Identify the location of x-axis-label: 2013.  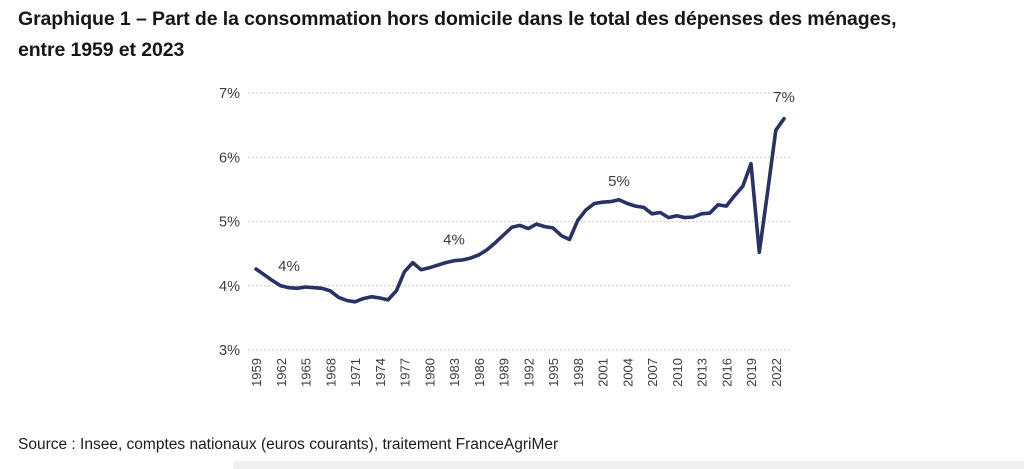
(702, 372).